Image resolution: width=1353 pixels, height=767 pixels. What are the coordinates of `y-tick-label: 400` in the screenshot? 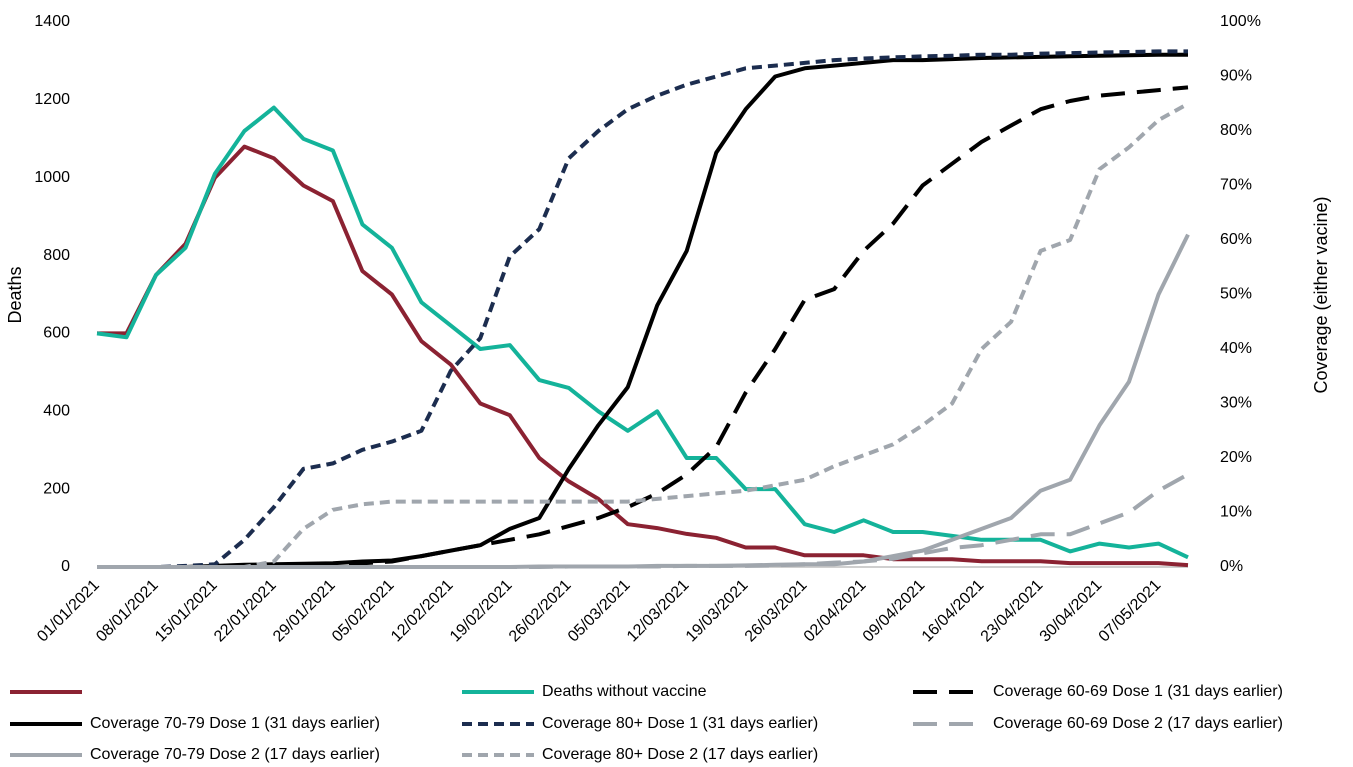 It's located at (56, 411).